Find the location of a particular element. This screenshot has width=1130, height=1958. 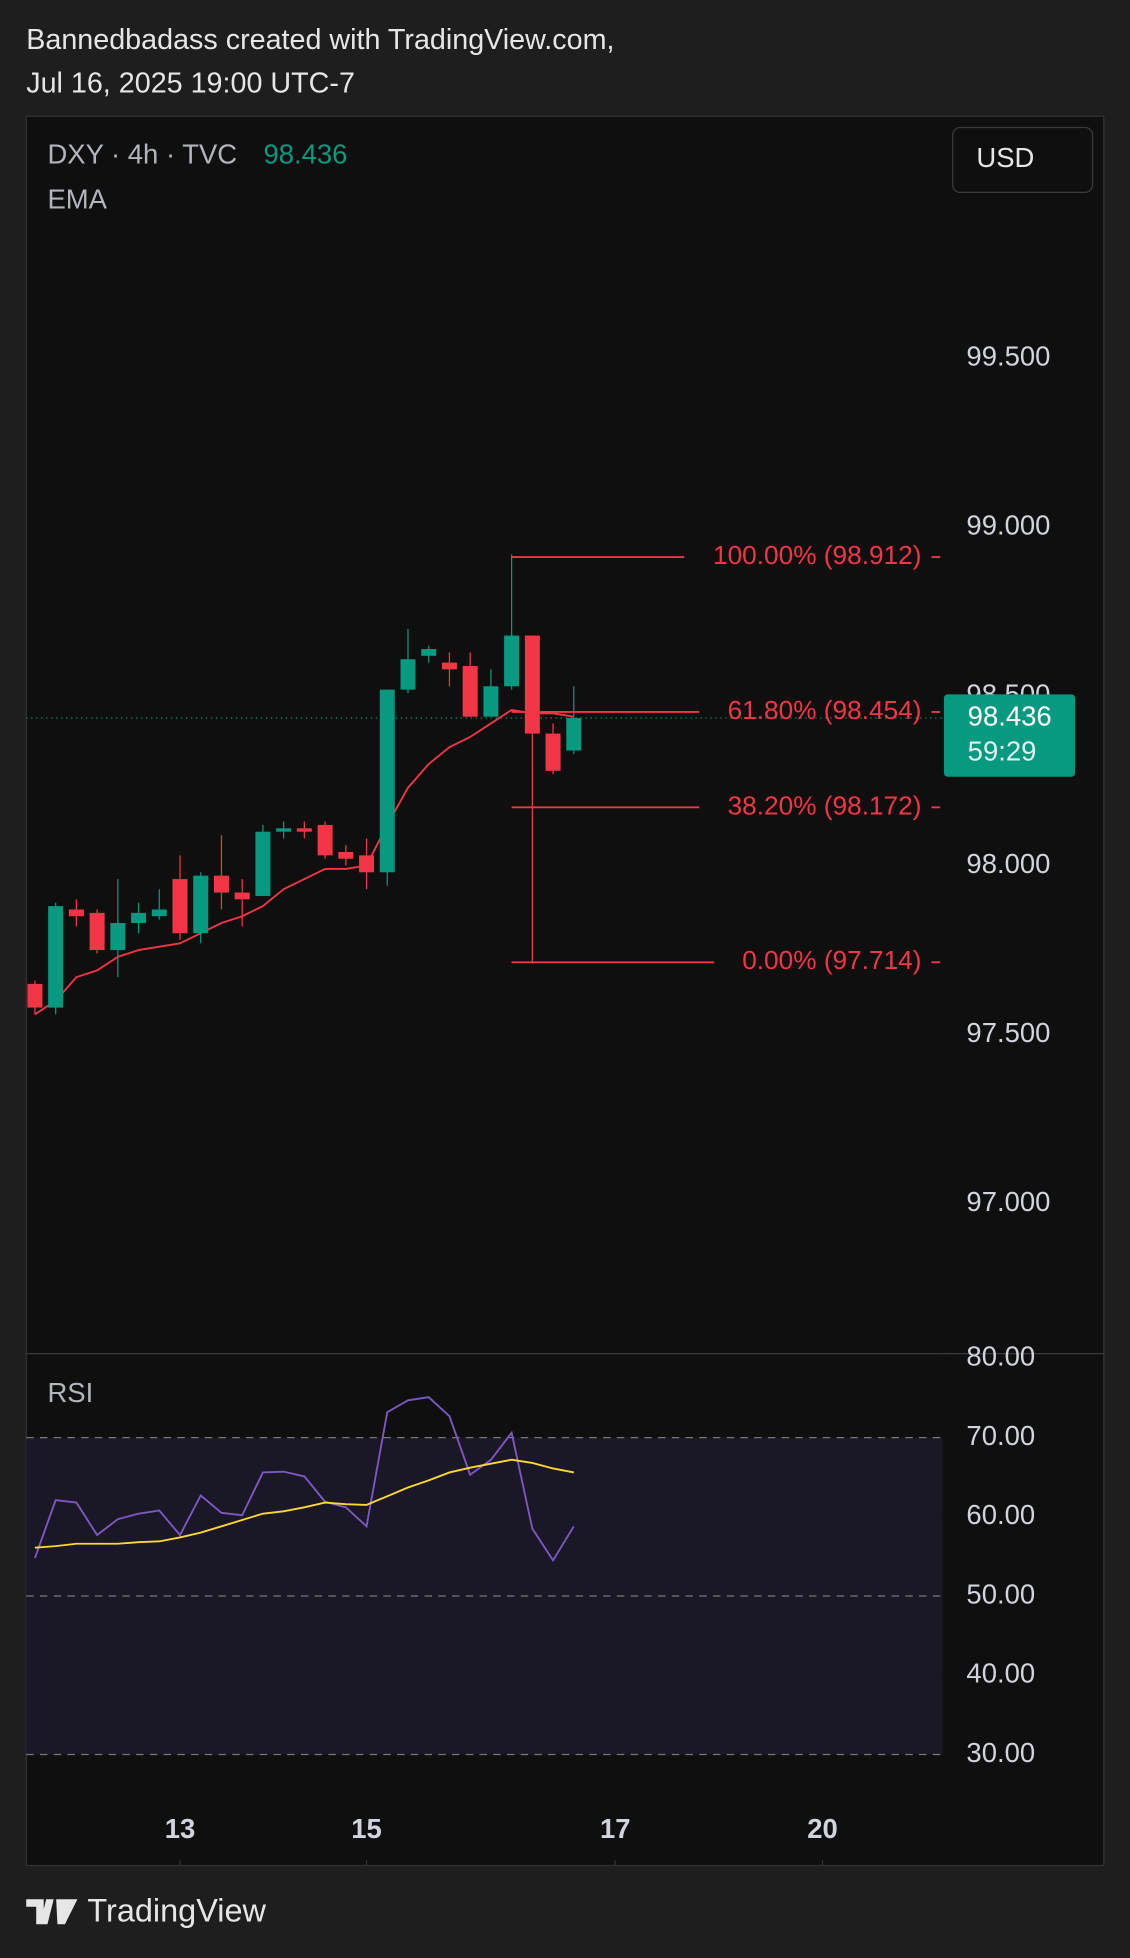

y-tick-label: 97.500 is located at coordinates (1008, 1032).